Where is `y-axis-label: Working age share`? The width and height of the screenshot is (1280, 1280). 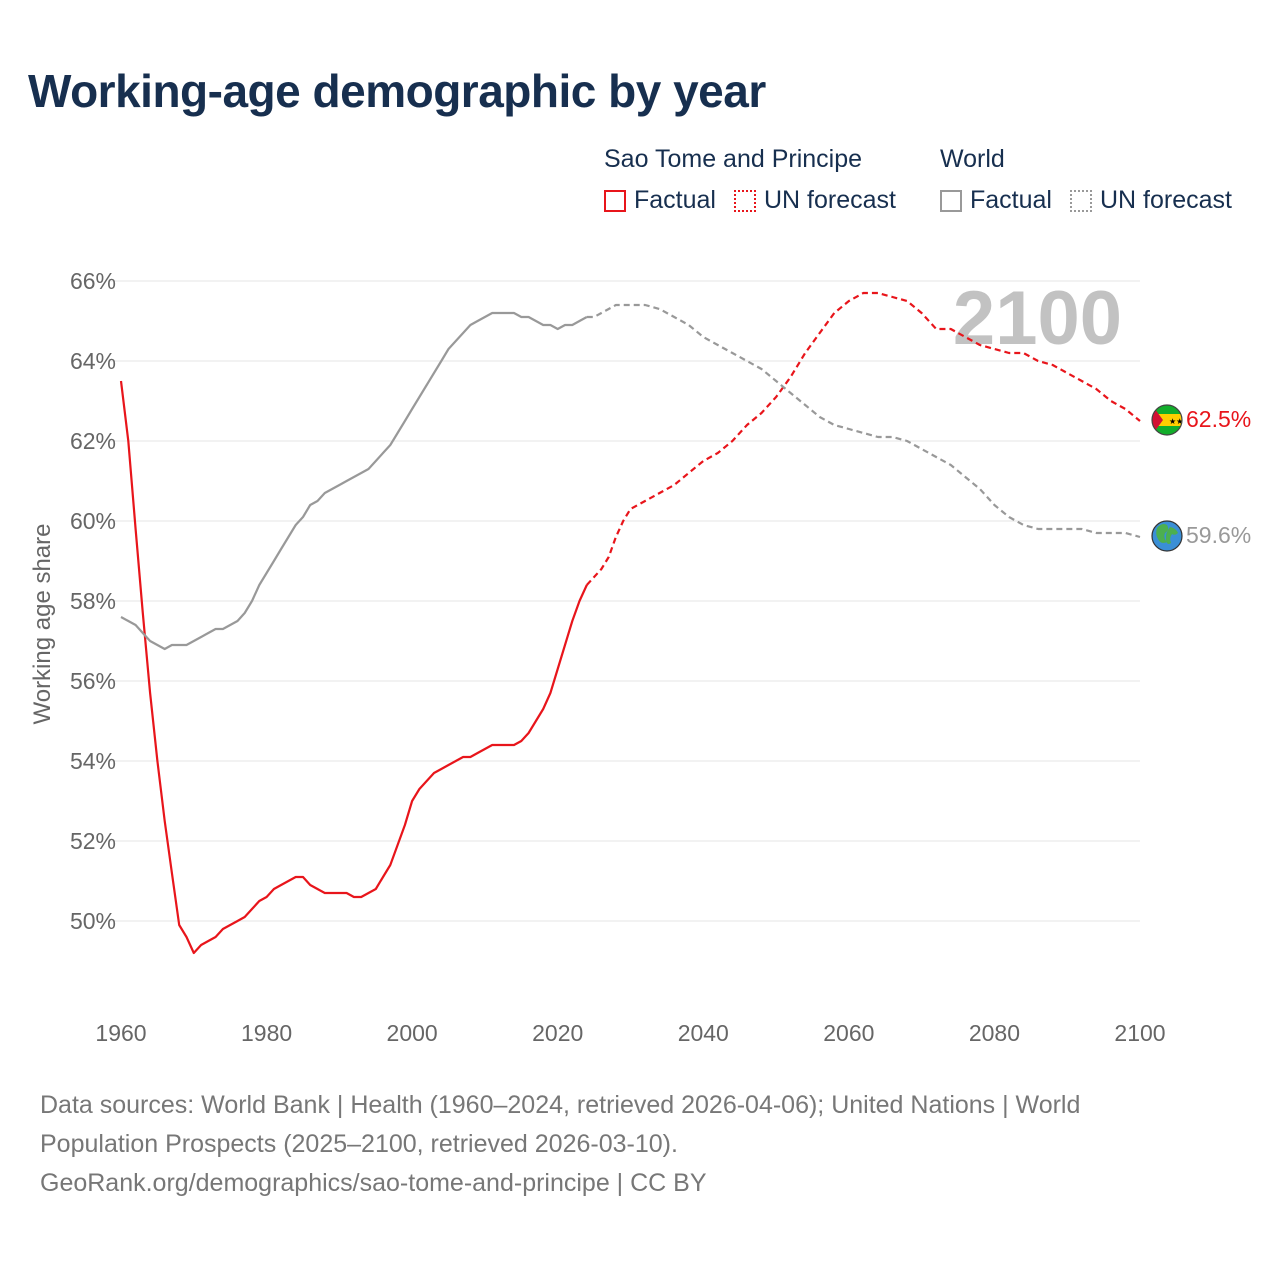
y-axis-label: Working age share is located at coordinates (42, 624).